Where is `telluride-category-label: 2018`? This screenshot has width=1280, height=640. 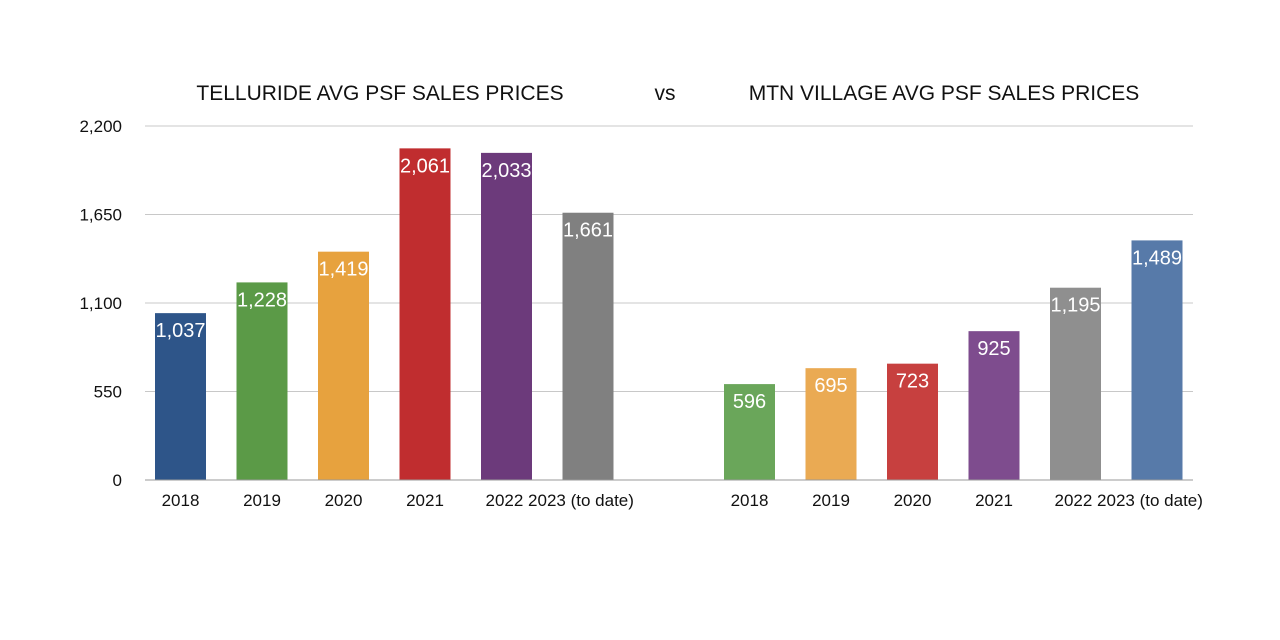
telluride-category-label: 2018 is located at coordinates (181, 500).